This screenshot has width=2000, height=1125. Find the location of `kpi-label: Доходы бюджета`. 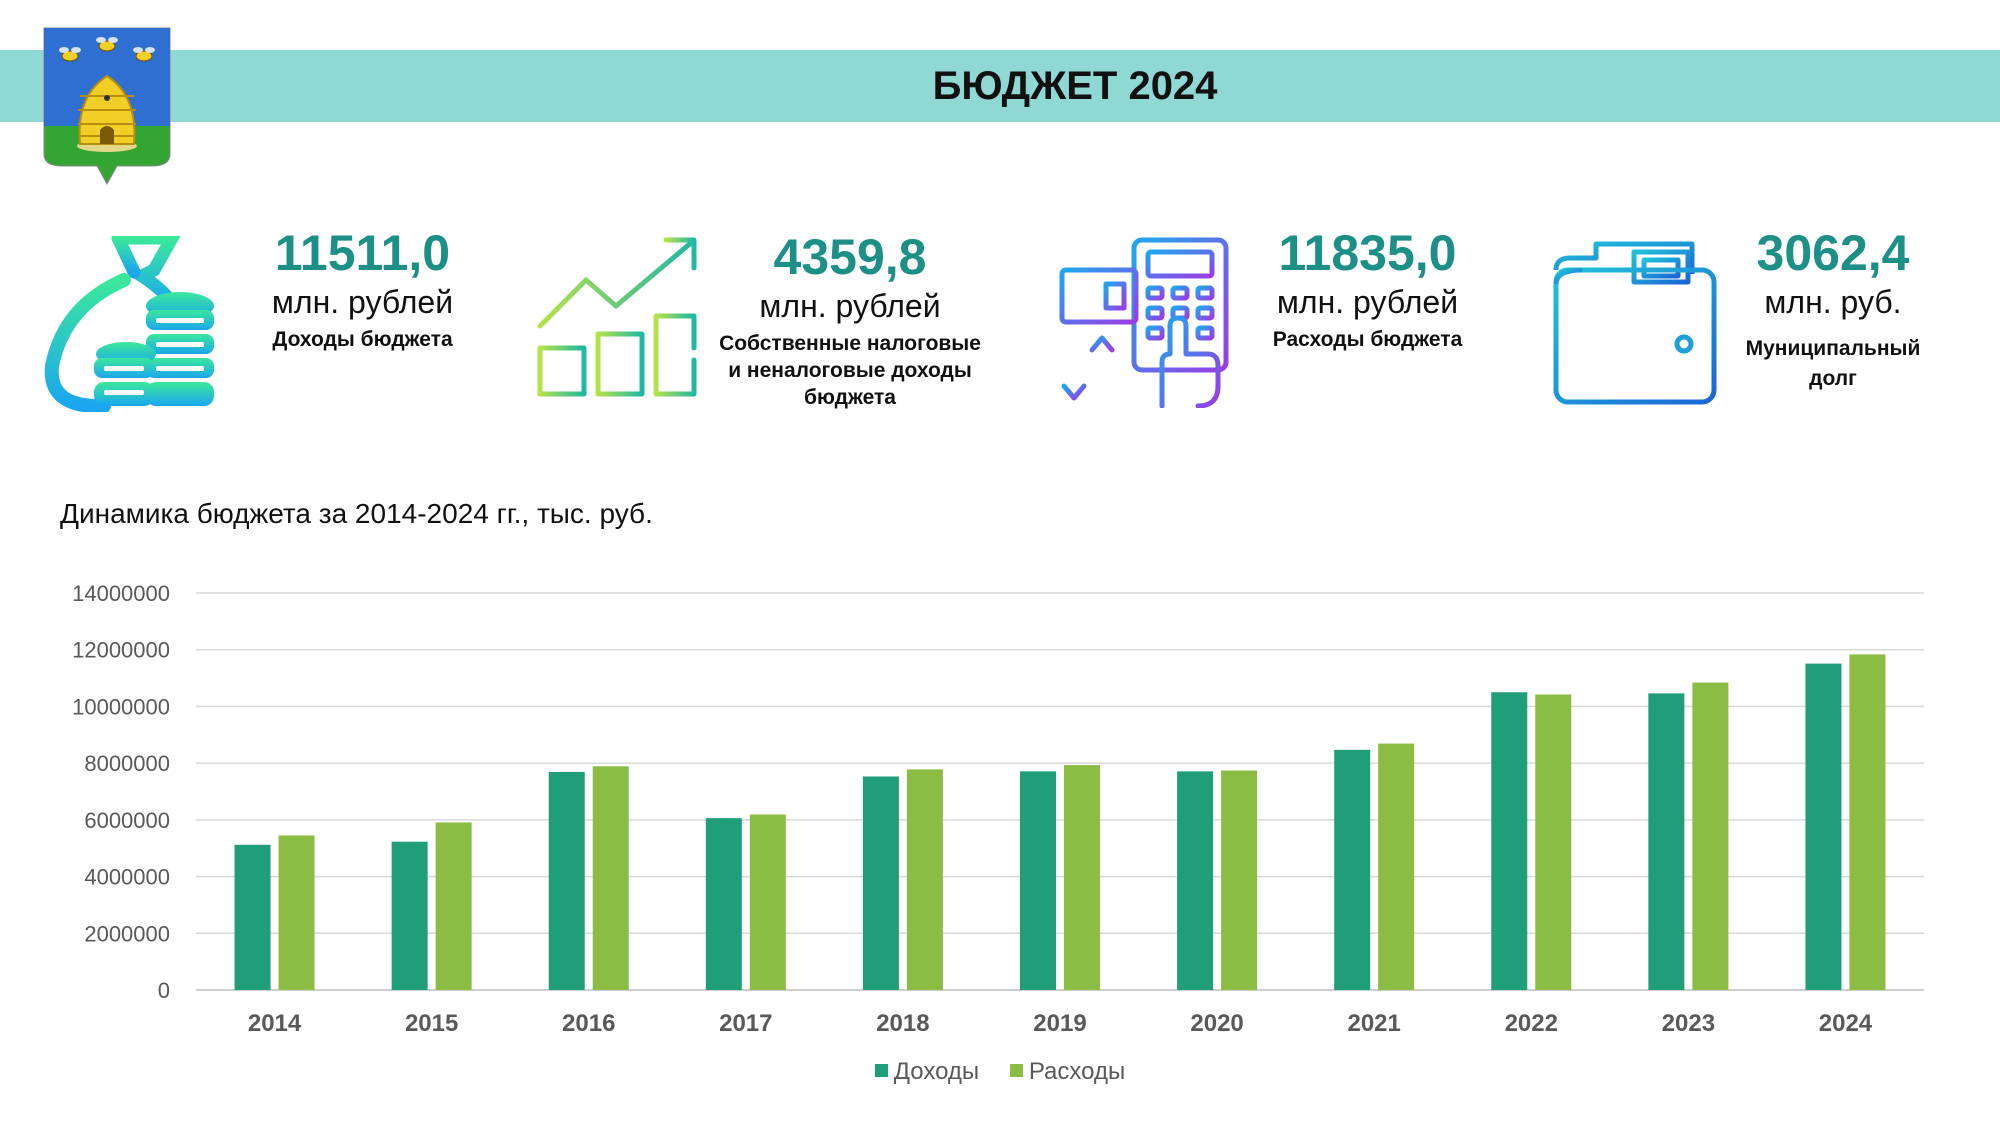

kpi-label: Доходы бюджета is located at coordinates (362, 339).